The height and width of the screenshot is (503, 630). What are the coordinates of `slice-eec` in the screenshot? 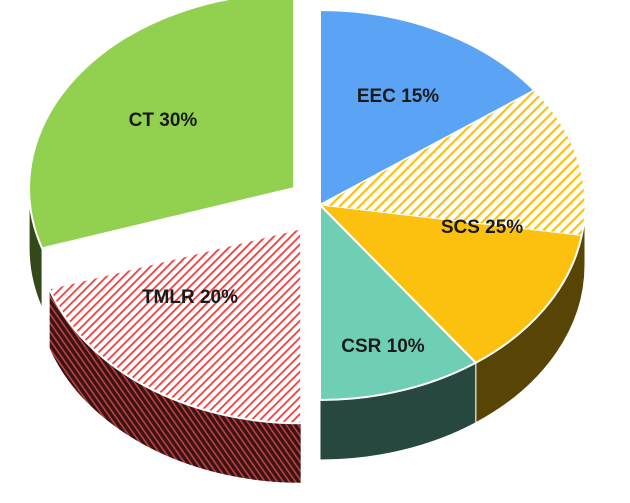 It's located at (428, 107).